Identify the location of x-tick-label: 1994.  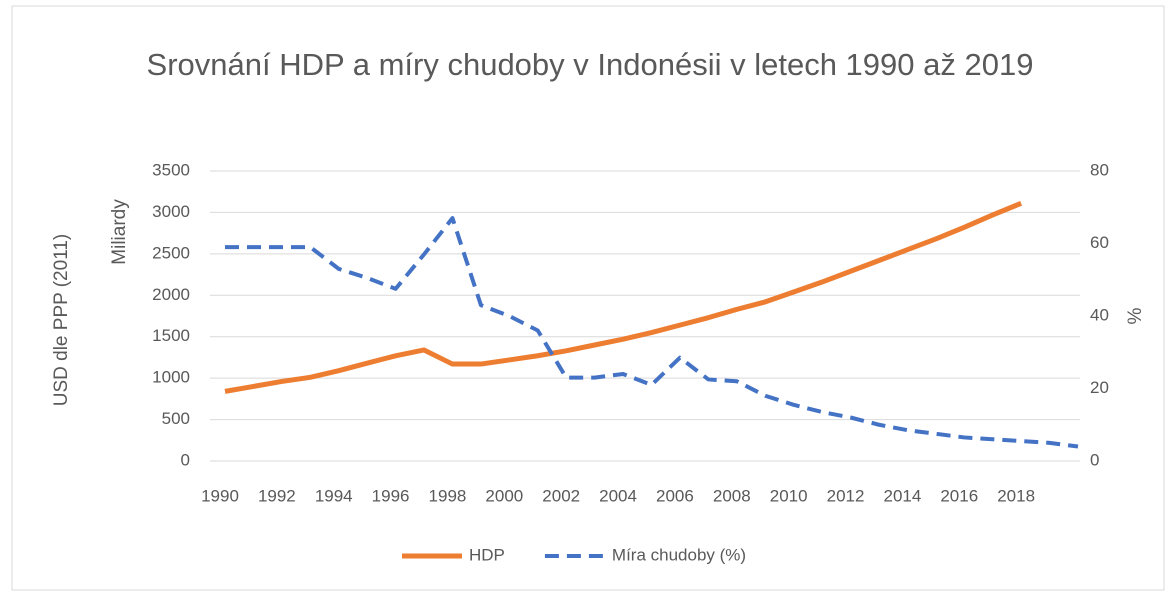
(334, 495).